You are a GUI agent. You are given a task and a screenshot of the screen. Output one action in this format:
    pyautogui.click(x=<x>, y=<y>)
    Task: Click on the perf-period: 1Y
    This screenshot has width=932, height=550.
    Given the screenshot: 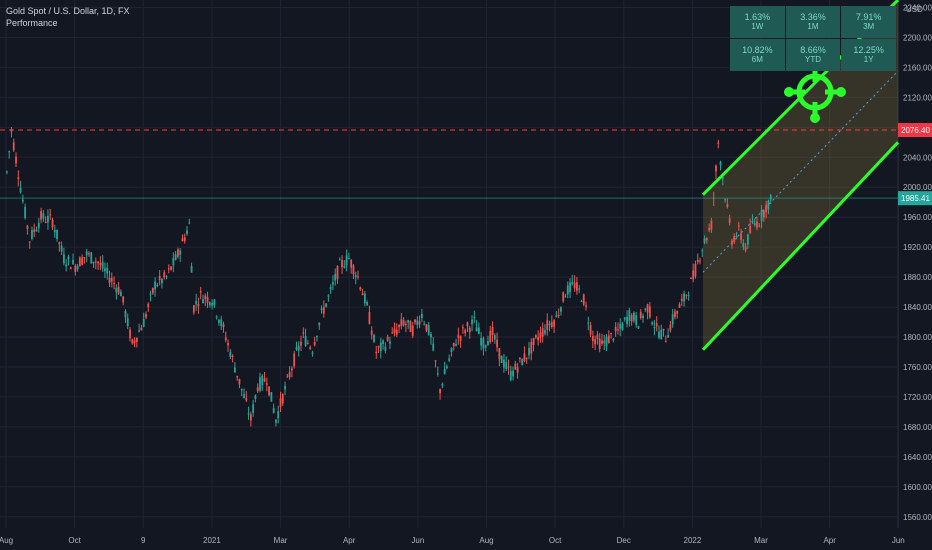 What is the action you would take?
    pyautogui.click(x=868, y=59)
    